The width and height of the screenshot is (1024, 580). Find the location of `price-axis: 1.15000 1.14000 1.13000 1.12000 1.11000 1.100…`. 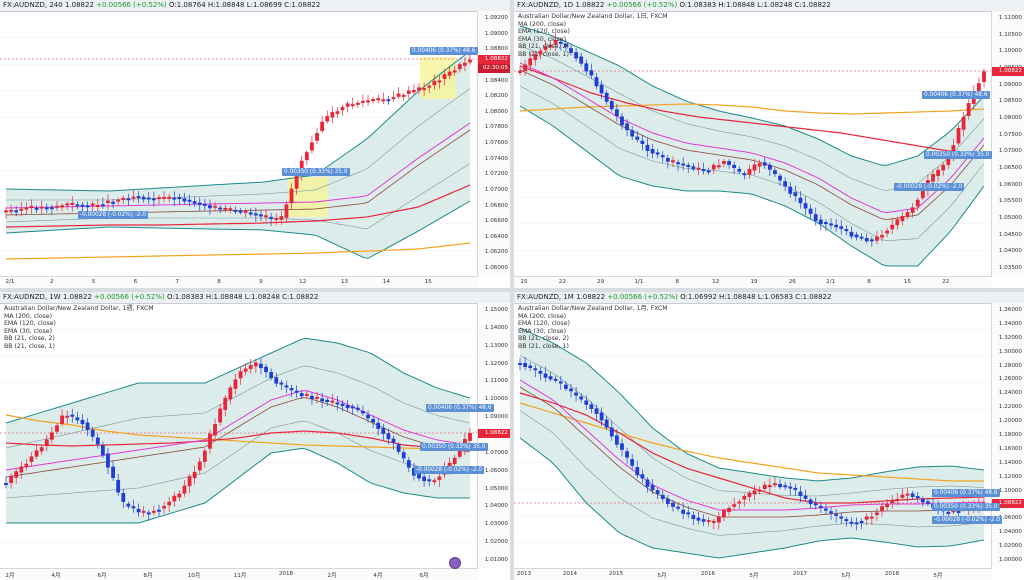

price-axis: 1.15000 1.14000 1.13000 1.12000 1.11000 1.100… is located at coordinates (493, 436).